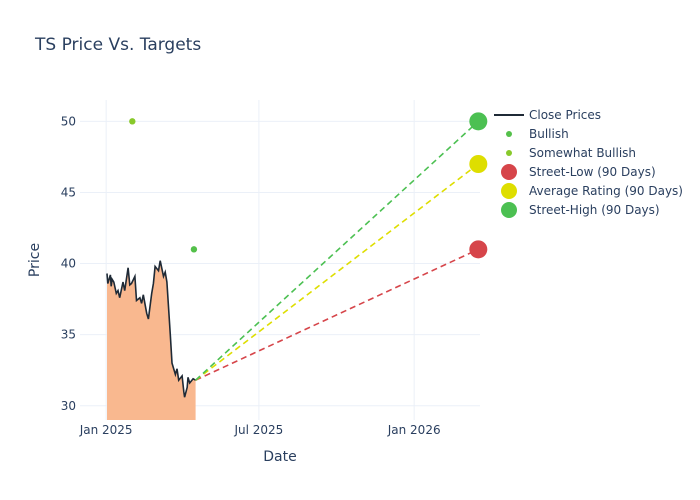 This screenshot has width=700, height=500. What do you see at coordinates (509, 191) in the screenshot?
I see `legend-swatch-average-rating` at bounding box center [509, 191].